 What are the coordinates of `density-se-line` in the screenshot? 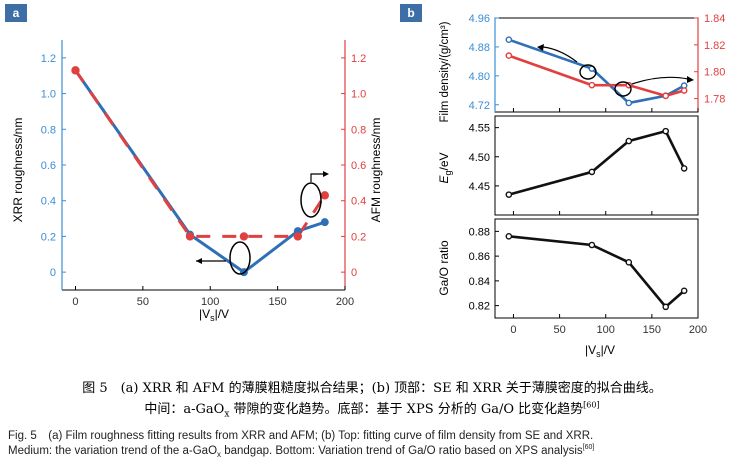 It's located at (596, 76).